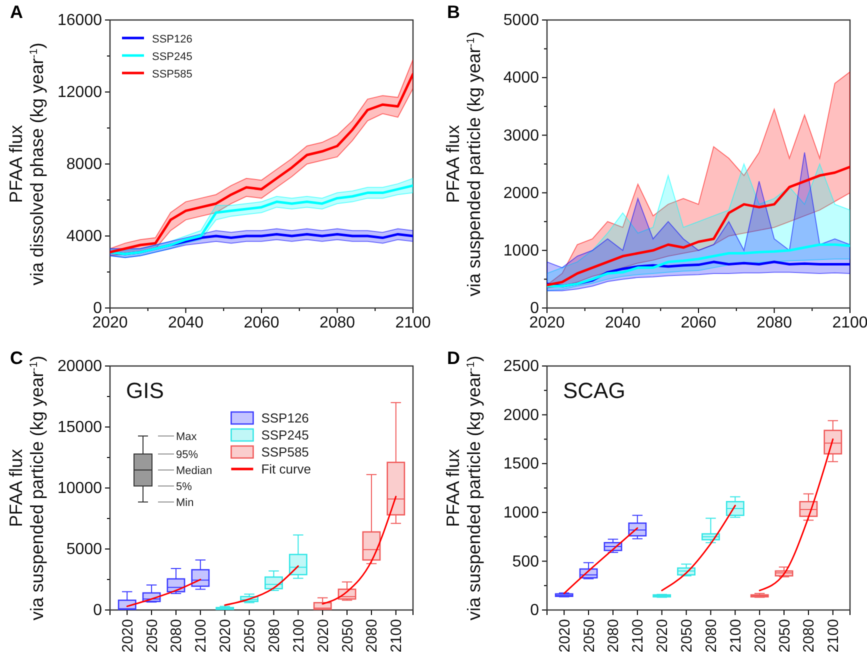  Describe the element at coordinates (521, 464) in the screenshot. I see `y-tick-label: 1500` at that location.